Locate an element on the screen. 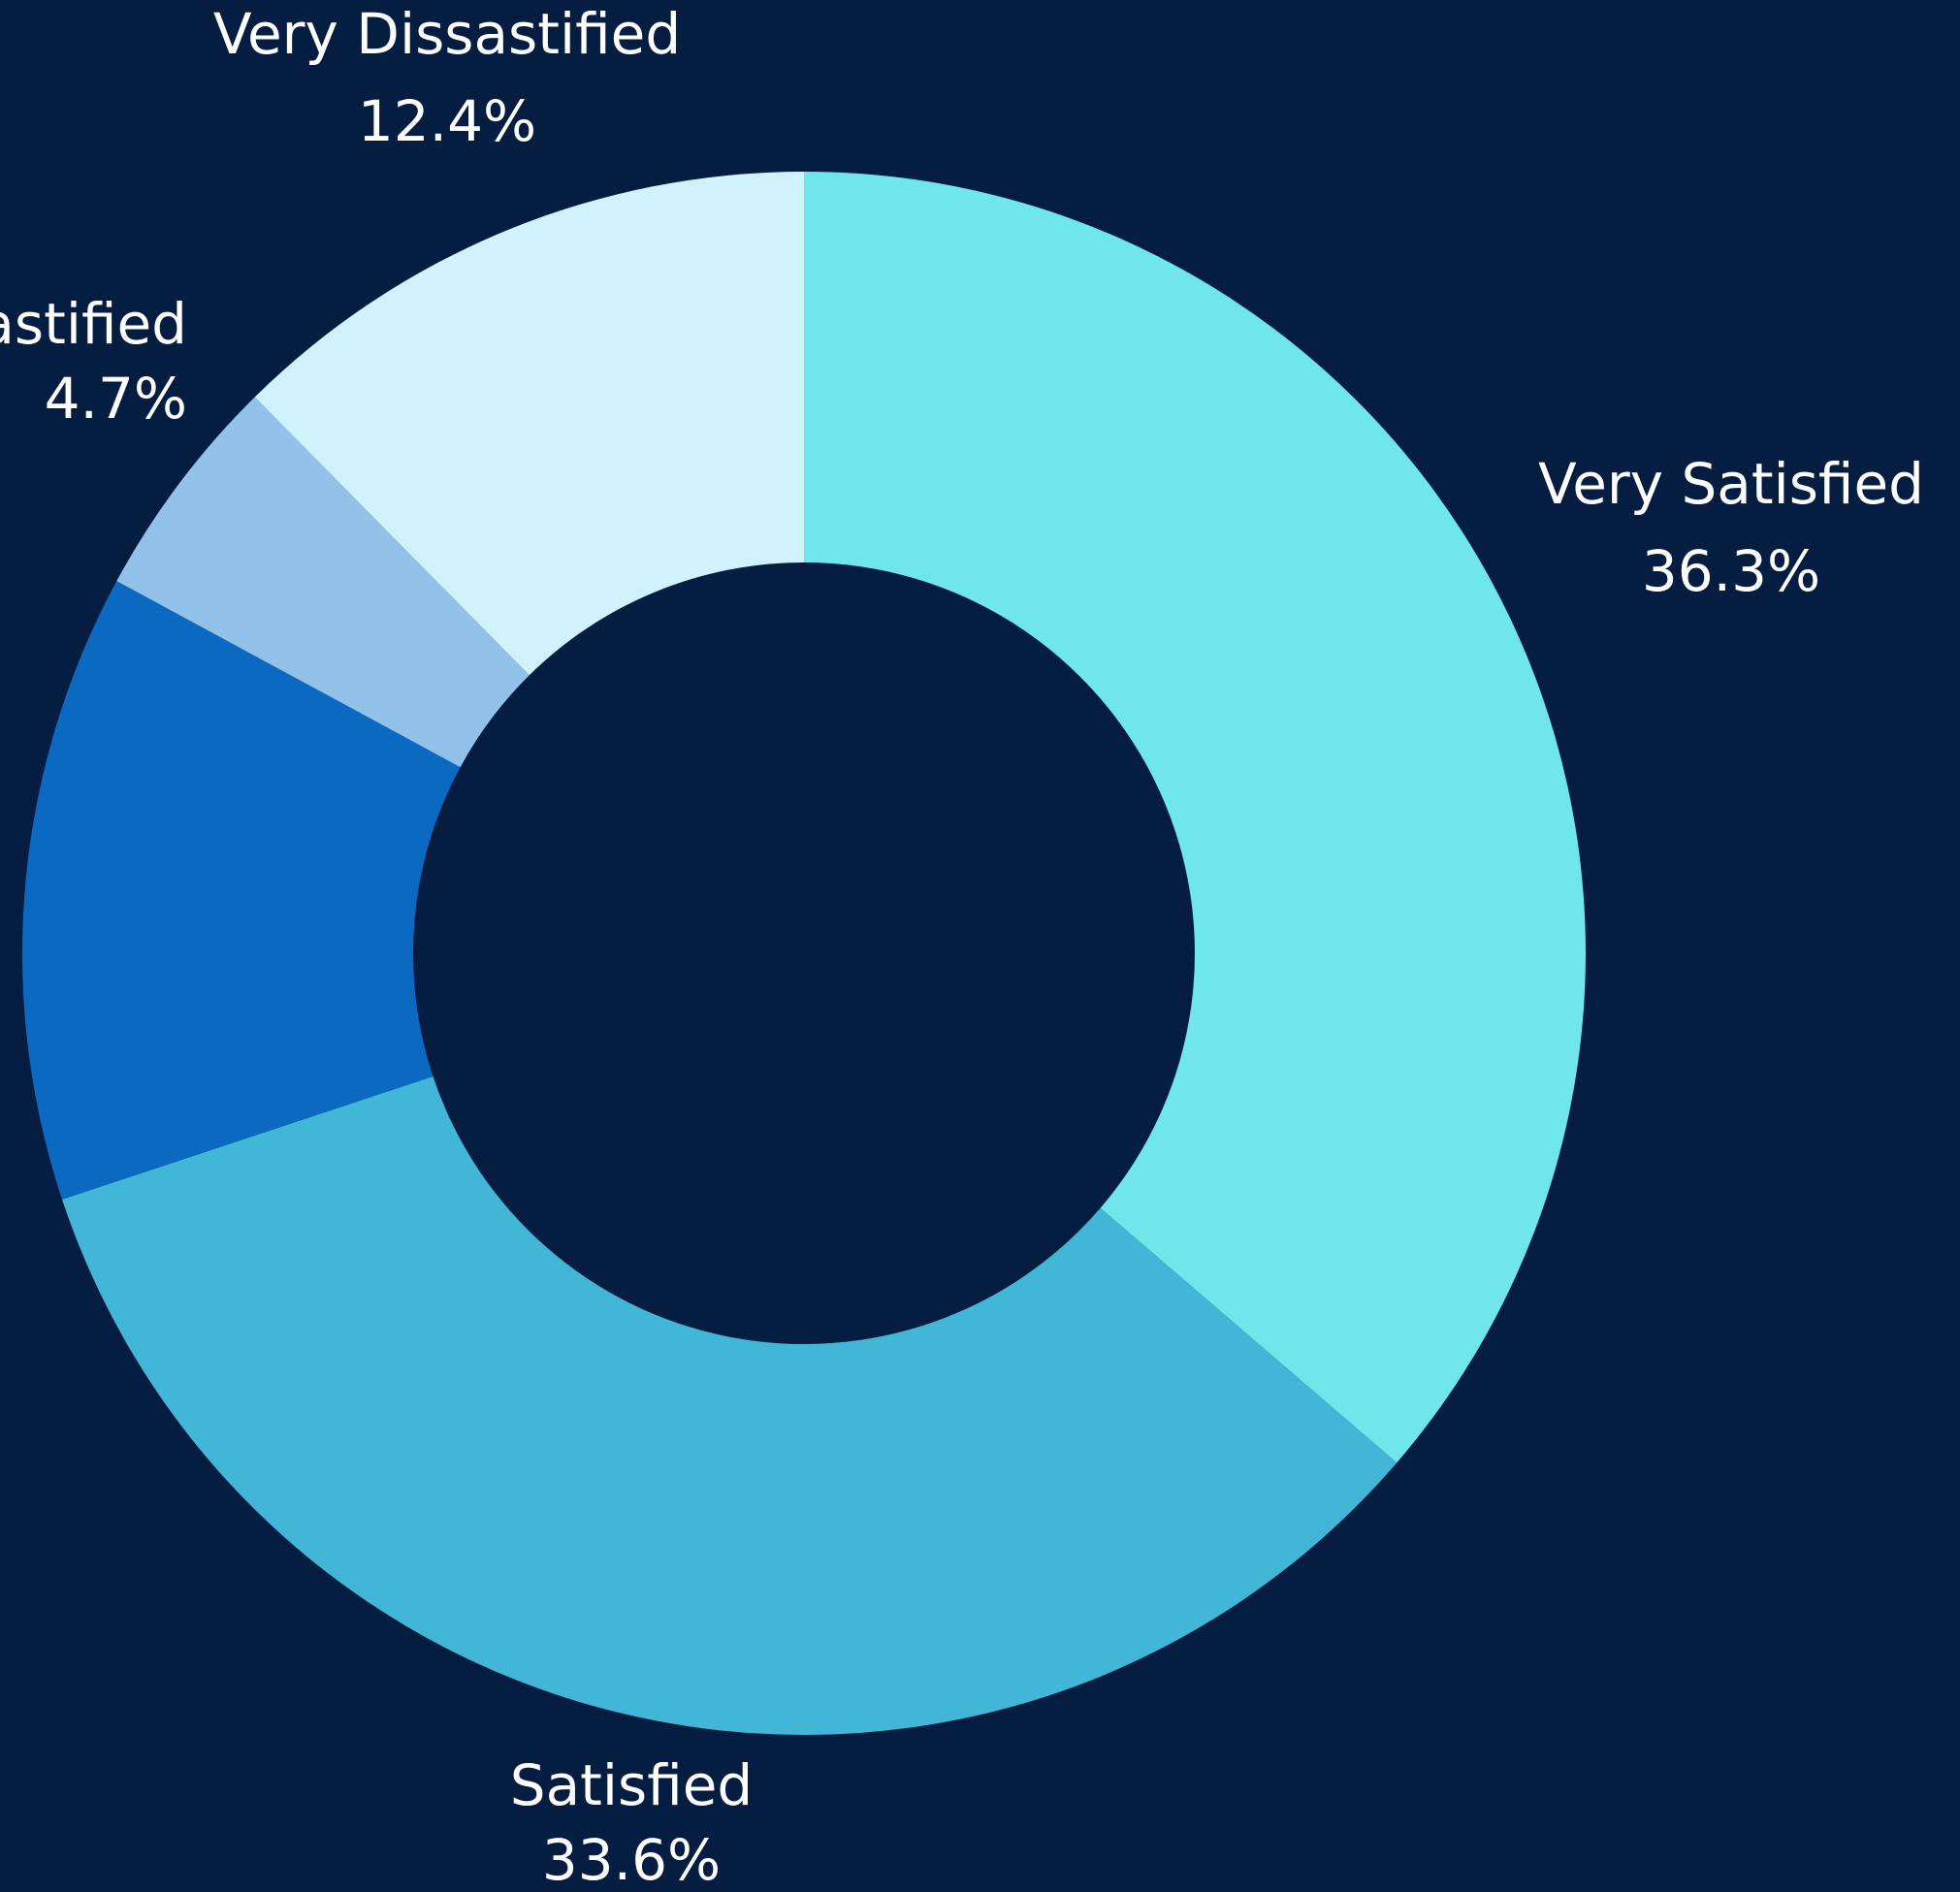 The image size is (1960, 1892). segment-label: Satisfied is located at coordinates (631, 1785).